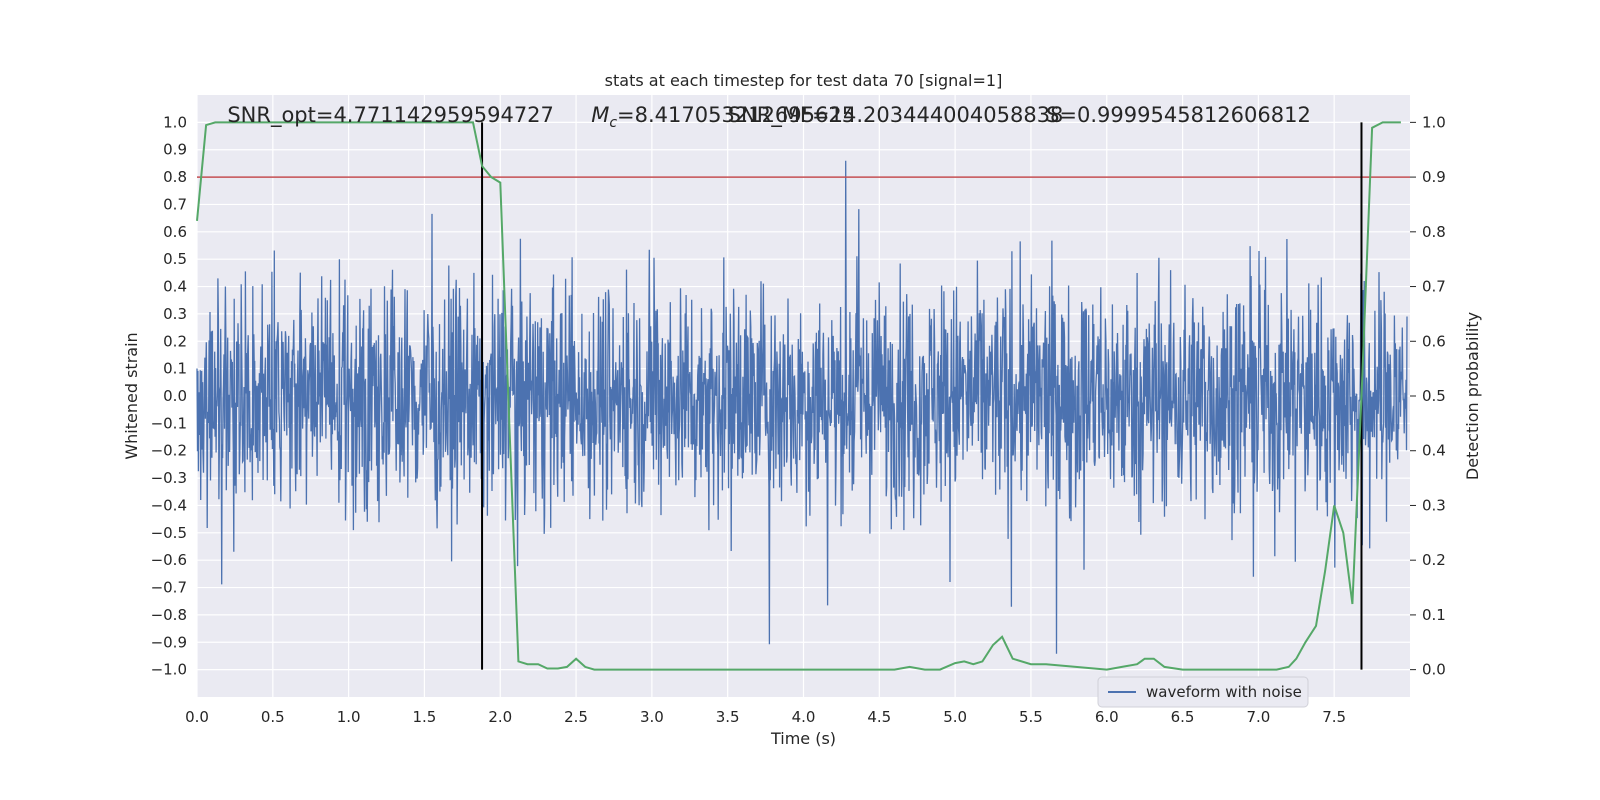  What do you see at coordinates (175, 314) in the screenshot?
I see `y-tick-label: 0.3` at bounding box center [175, 314].